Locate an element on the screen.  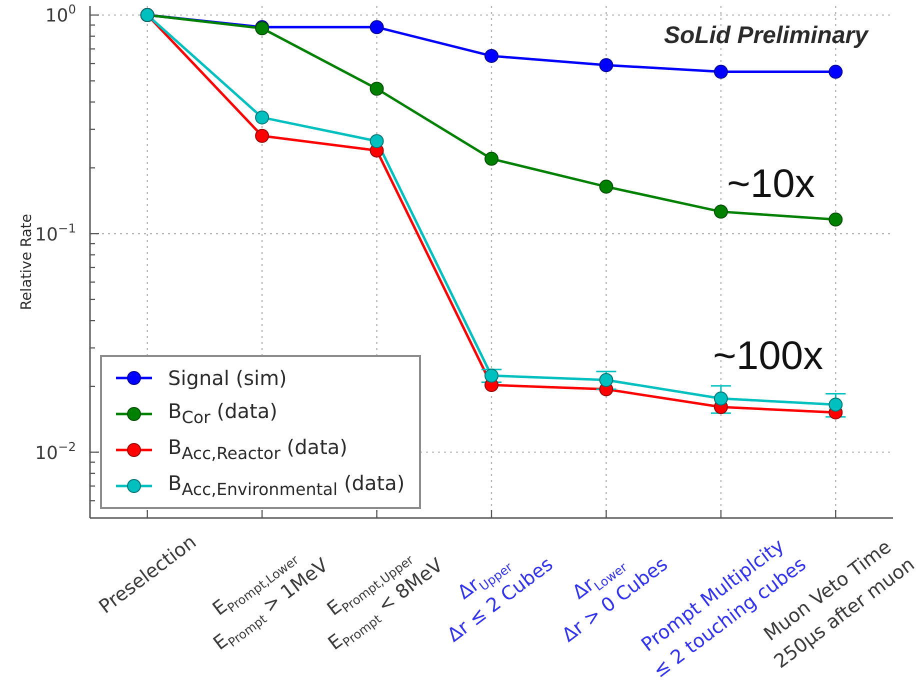
legend-label: B$_{Acc,Environmental}$ (data) is located at coordinates (286, 485).